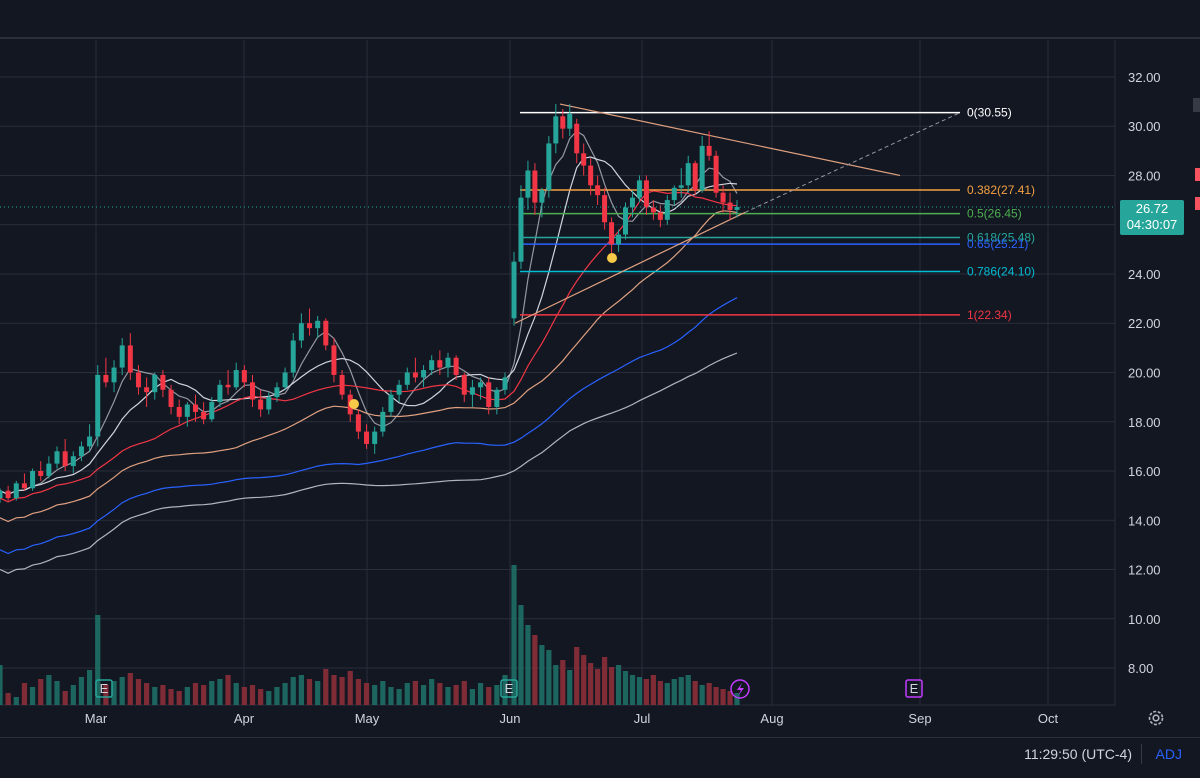 The image size is (1200, 778). I want to click on price-tick-label: 8.00, so click(1140, 668).